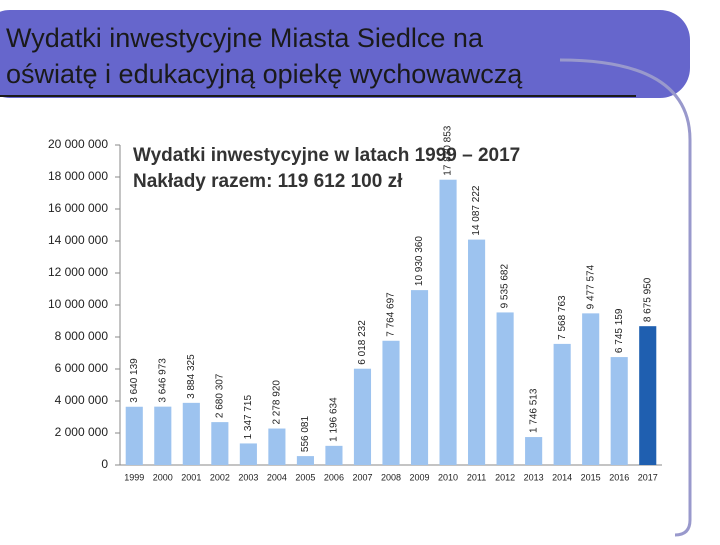 Image resolution: width=720 pixels, height=545 pixels. Describe the element at coordinates (334, 477) in the screenshot. I see `x-tick-label: 2006` at that location.